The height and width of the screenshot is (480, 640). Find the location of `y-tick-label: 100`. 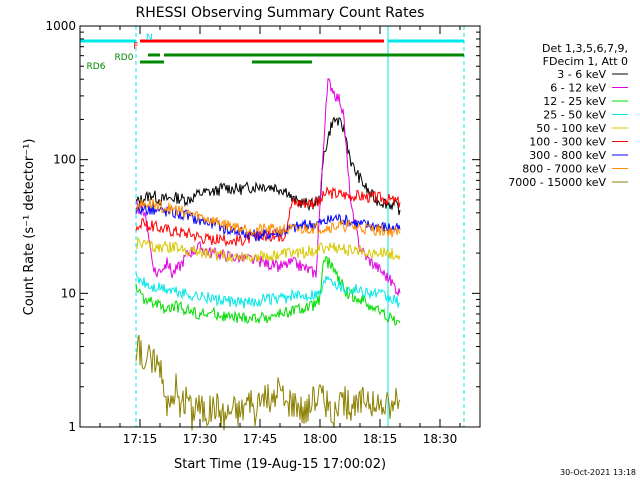

y-tick-label: 100 is located at coordinates (64, 160).